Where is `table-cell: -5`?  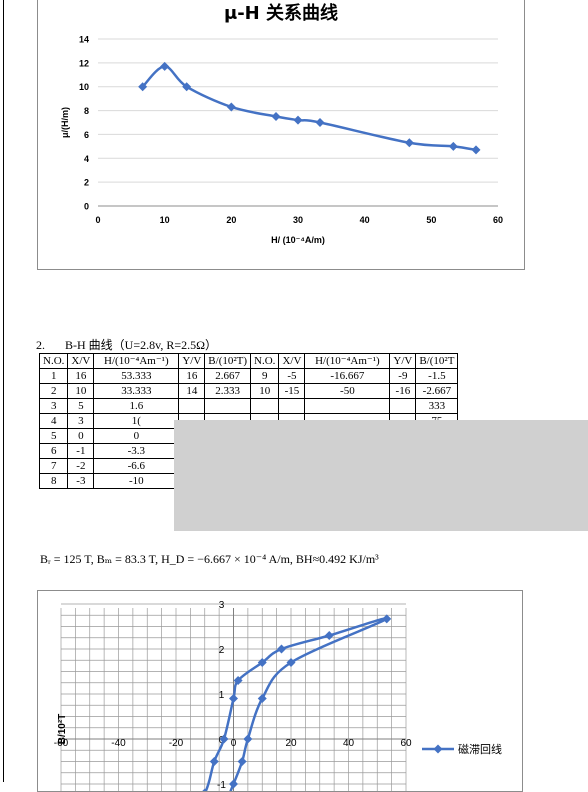
table-cell: -5 is located at coordinates (292, 376).